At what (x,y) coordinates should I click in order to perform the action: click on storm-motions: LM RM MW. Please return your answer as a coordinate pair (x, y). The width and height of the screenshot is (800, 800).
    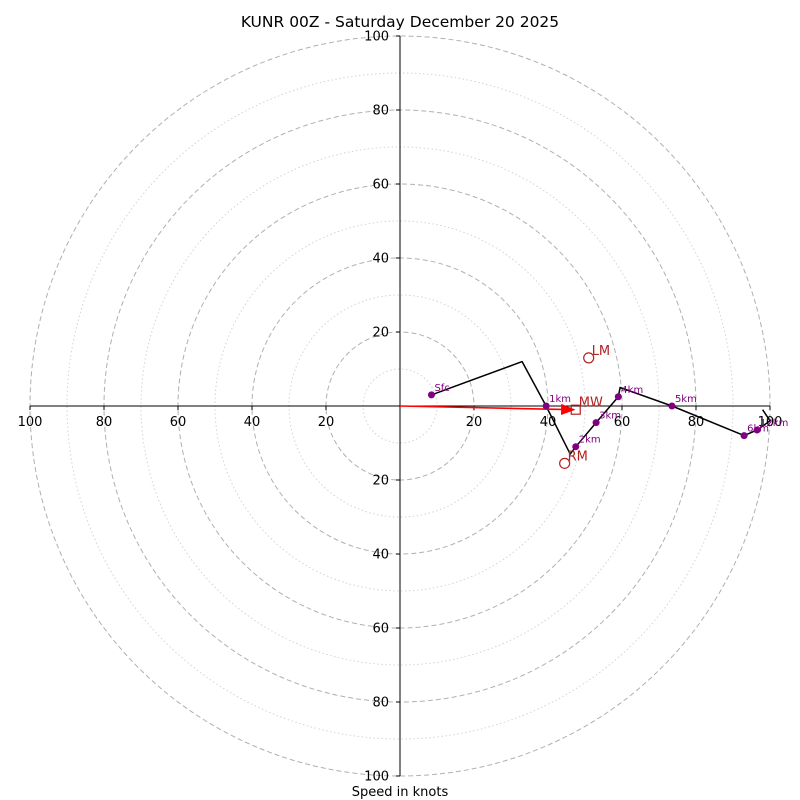
    Looking at the image, I should click on (584, 406).